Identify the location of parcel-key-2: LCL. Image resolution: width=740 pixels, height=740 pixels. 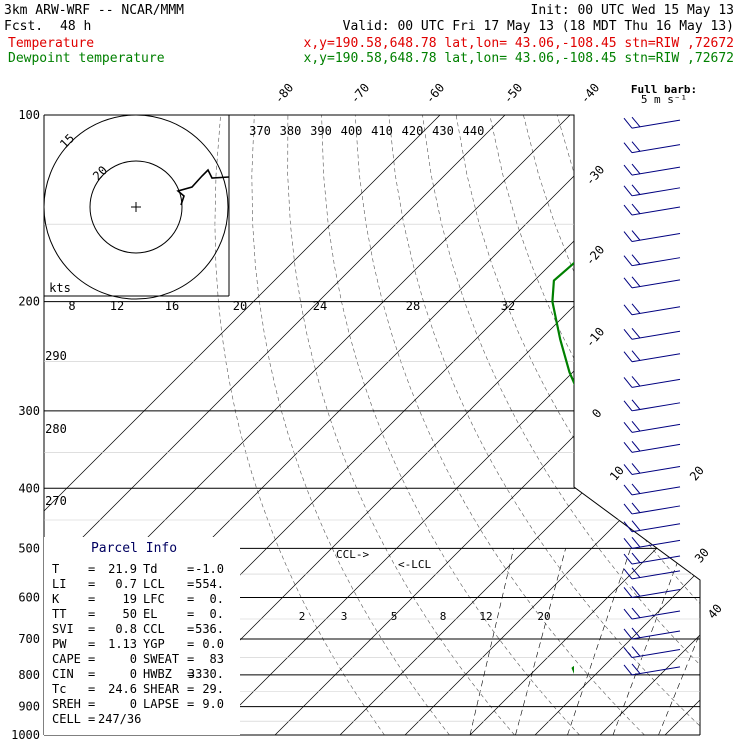
(154, 584).